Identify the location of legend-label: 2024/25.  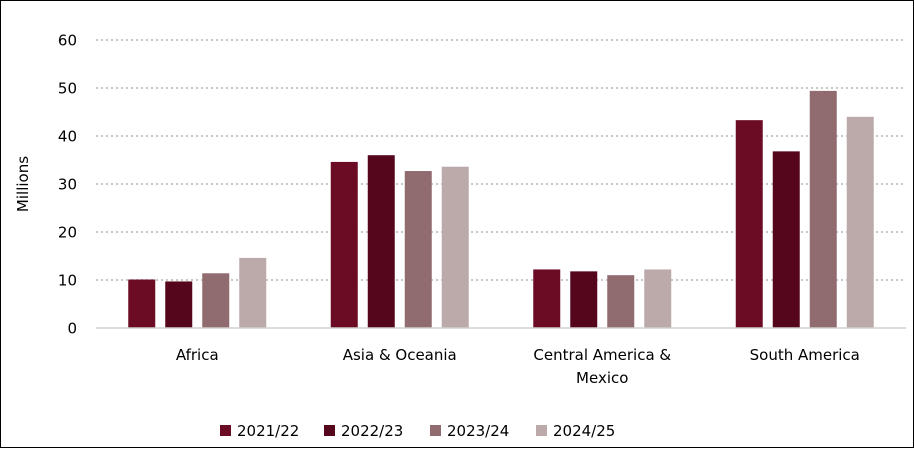
(584, 431).